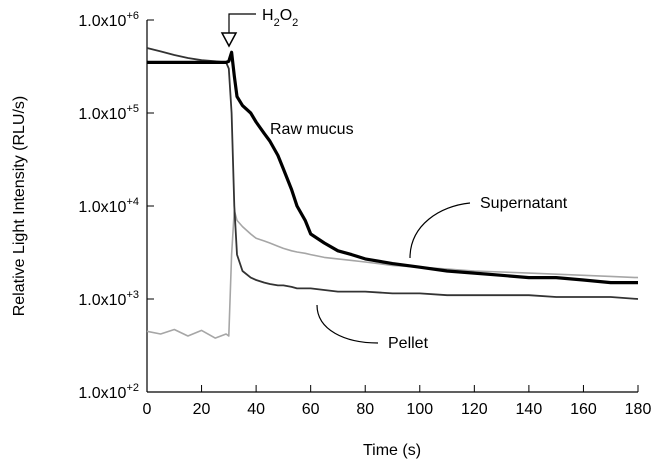 The image size is (655, 462). What do you see at coordinates (529, 409) in the screenshot?
I see `x-tick-label: 140` at bounding box center [529, 409].